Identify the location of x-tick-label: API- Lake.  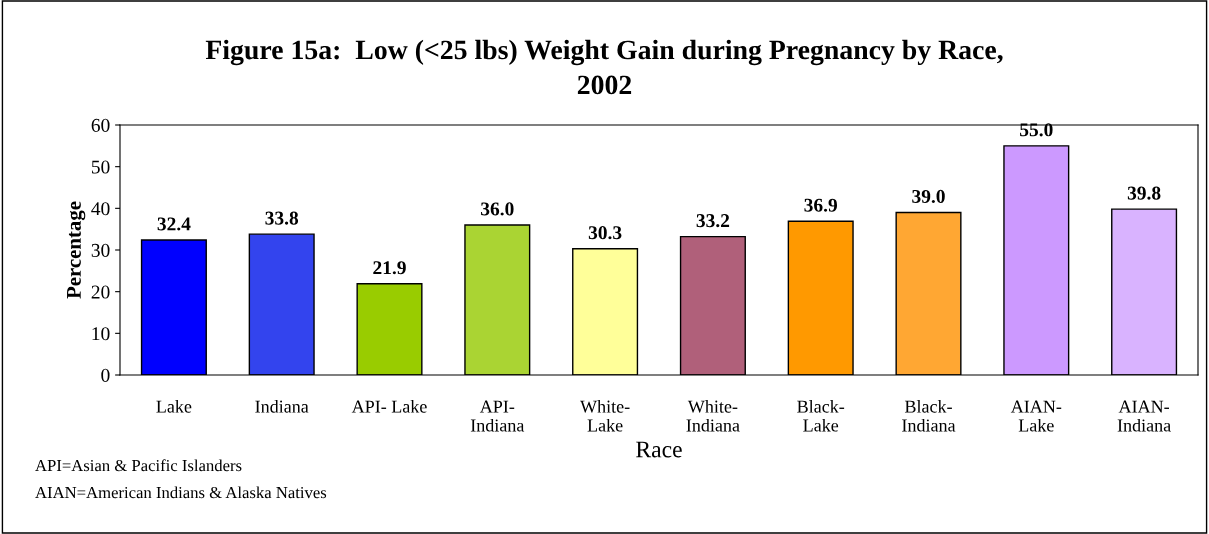
(389, 406).